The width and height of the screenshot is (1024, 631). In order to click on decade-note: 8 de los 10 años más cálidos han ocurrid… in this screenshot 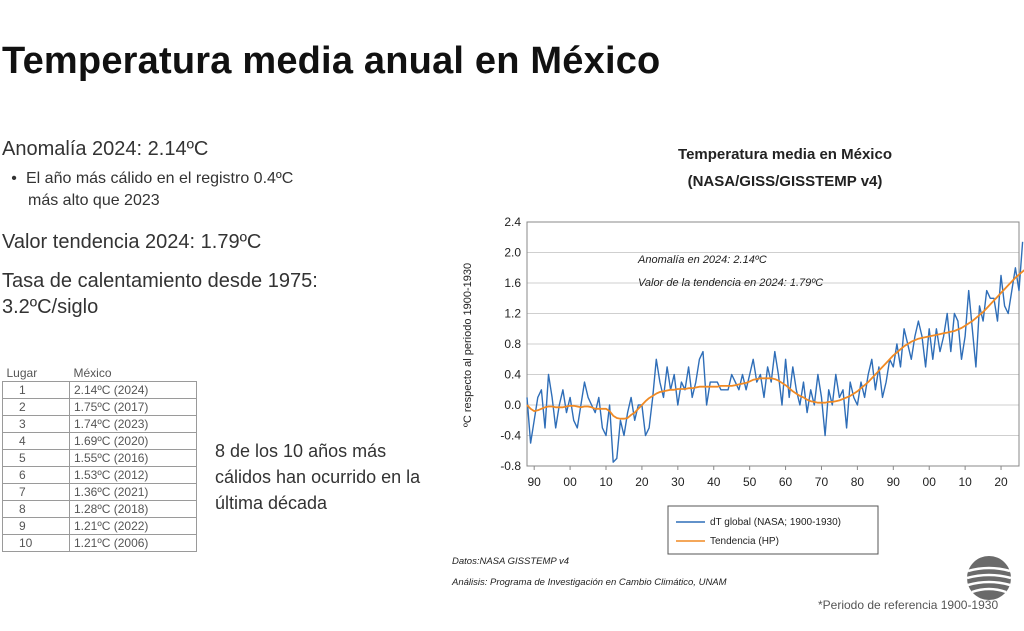, I will do `click(318, 477)`.